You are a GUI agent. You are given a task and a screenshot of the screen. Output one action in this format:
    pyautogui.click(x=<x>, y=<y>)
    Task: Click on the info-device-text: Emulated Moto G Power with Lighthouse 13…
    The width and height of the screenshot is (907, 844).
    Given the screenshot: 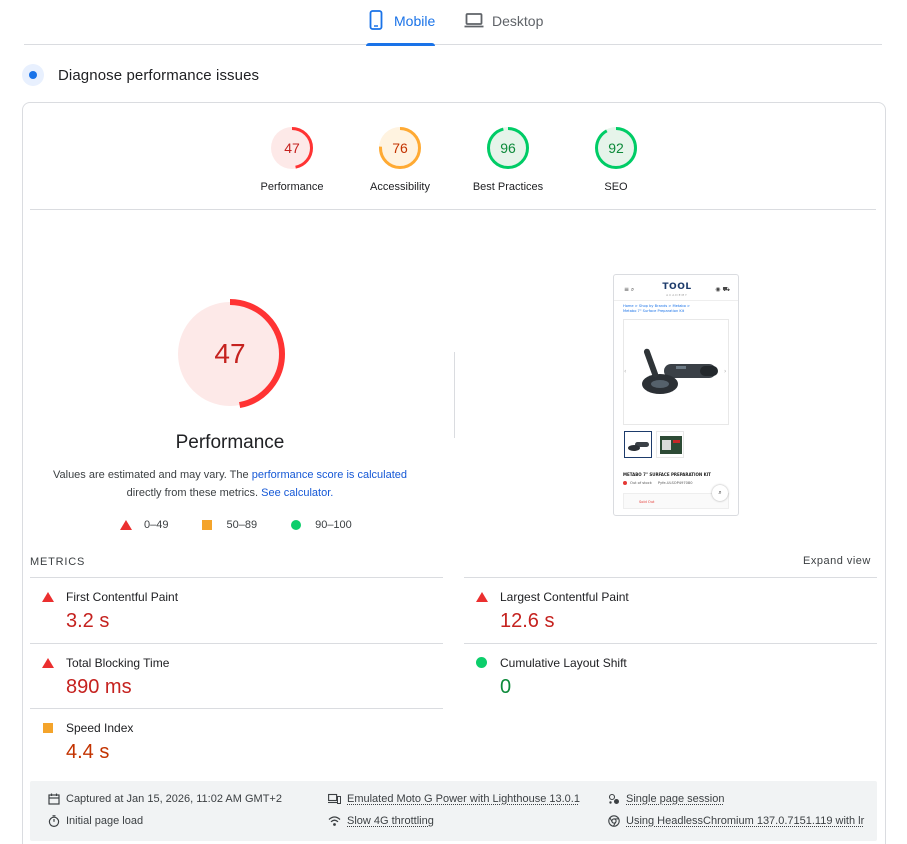 What is the action you would take?
    pyautogui.click(x=463, y=799)
    